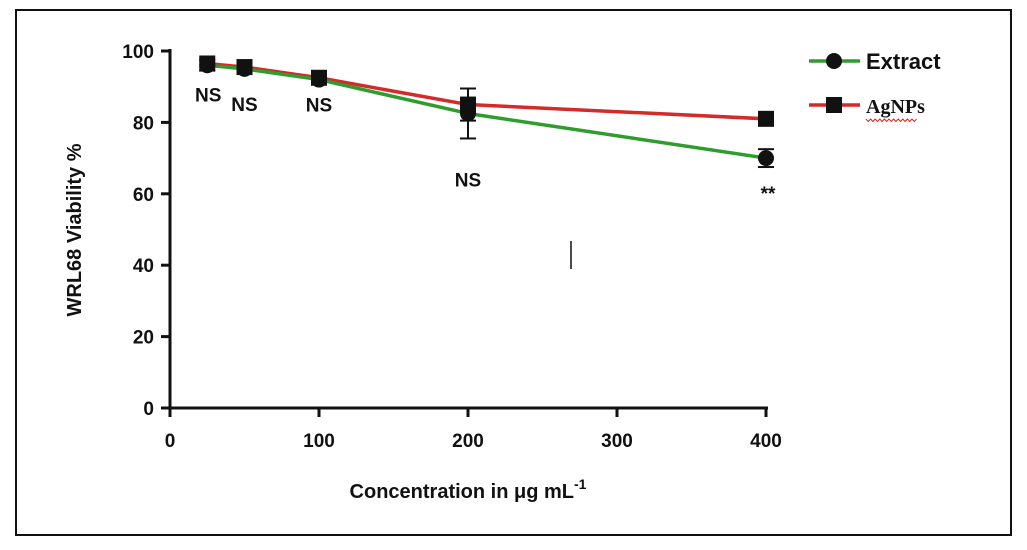 This screenshot has height=550, width=1027. I want to click on x-tick-label: 0, so click(170, 441).